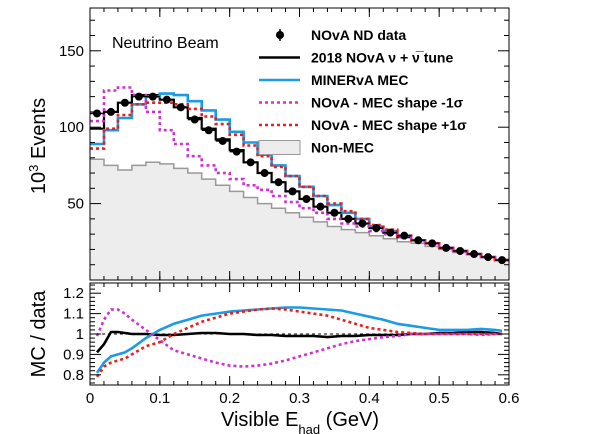 The height and width of the screenshot is (434, 598). Describe the element at coordinates (38, 146) in the screenshot. I see `top-y-axis-label: 103 Events` at that location.